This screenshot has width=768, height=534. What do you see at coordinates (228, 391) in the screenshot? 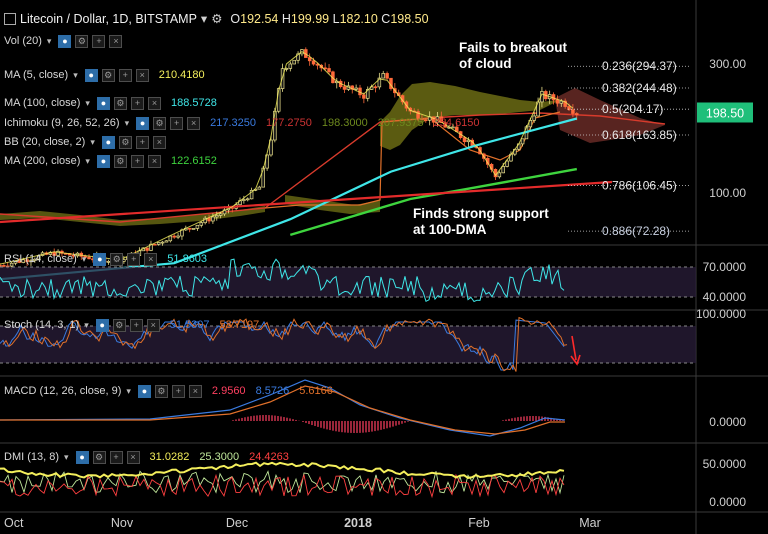
I see `indicator-value: 2.9560` at bounding box center [228, 391].